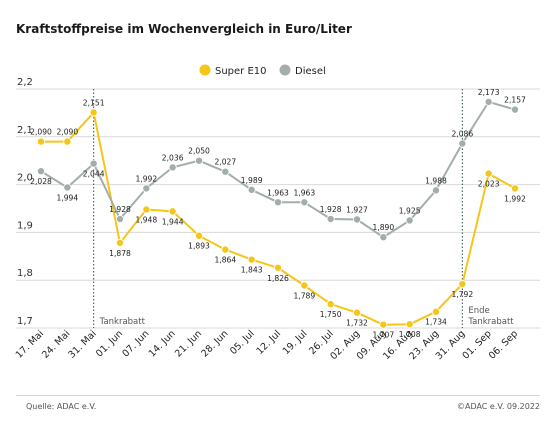  I want to click on data-label: 1,944, so click(173, 221).